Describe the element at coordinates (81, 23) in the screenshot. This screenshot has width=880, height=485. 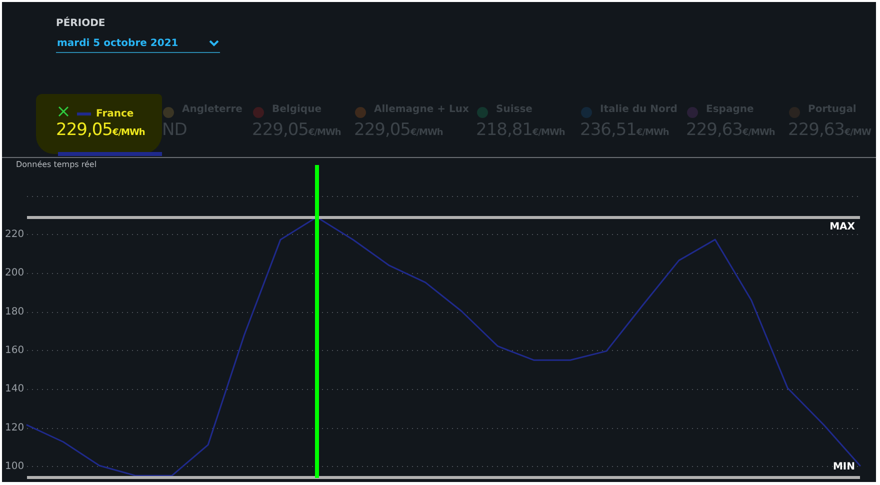
I see `text: PÉRIODE` at that location.